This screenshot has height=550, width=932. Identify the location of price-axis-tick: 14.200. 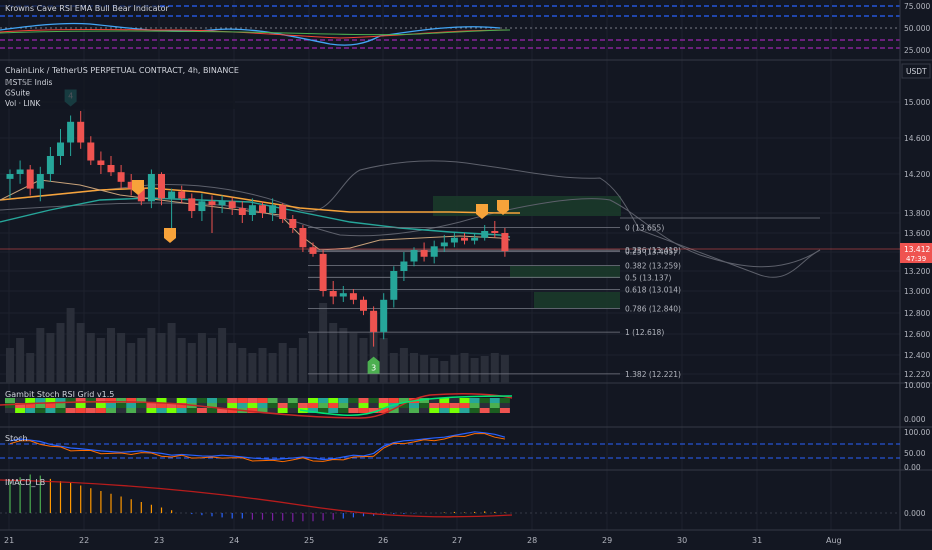
(917, 174).